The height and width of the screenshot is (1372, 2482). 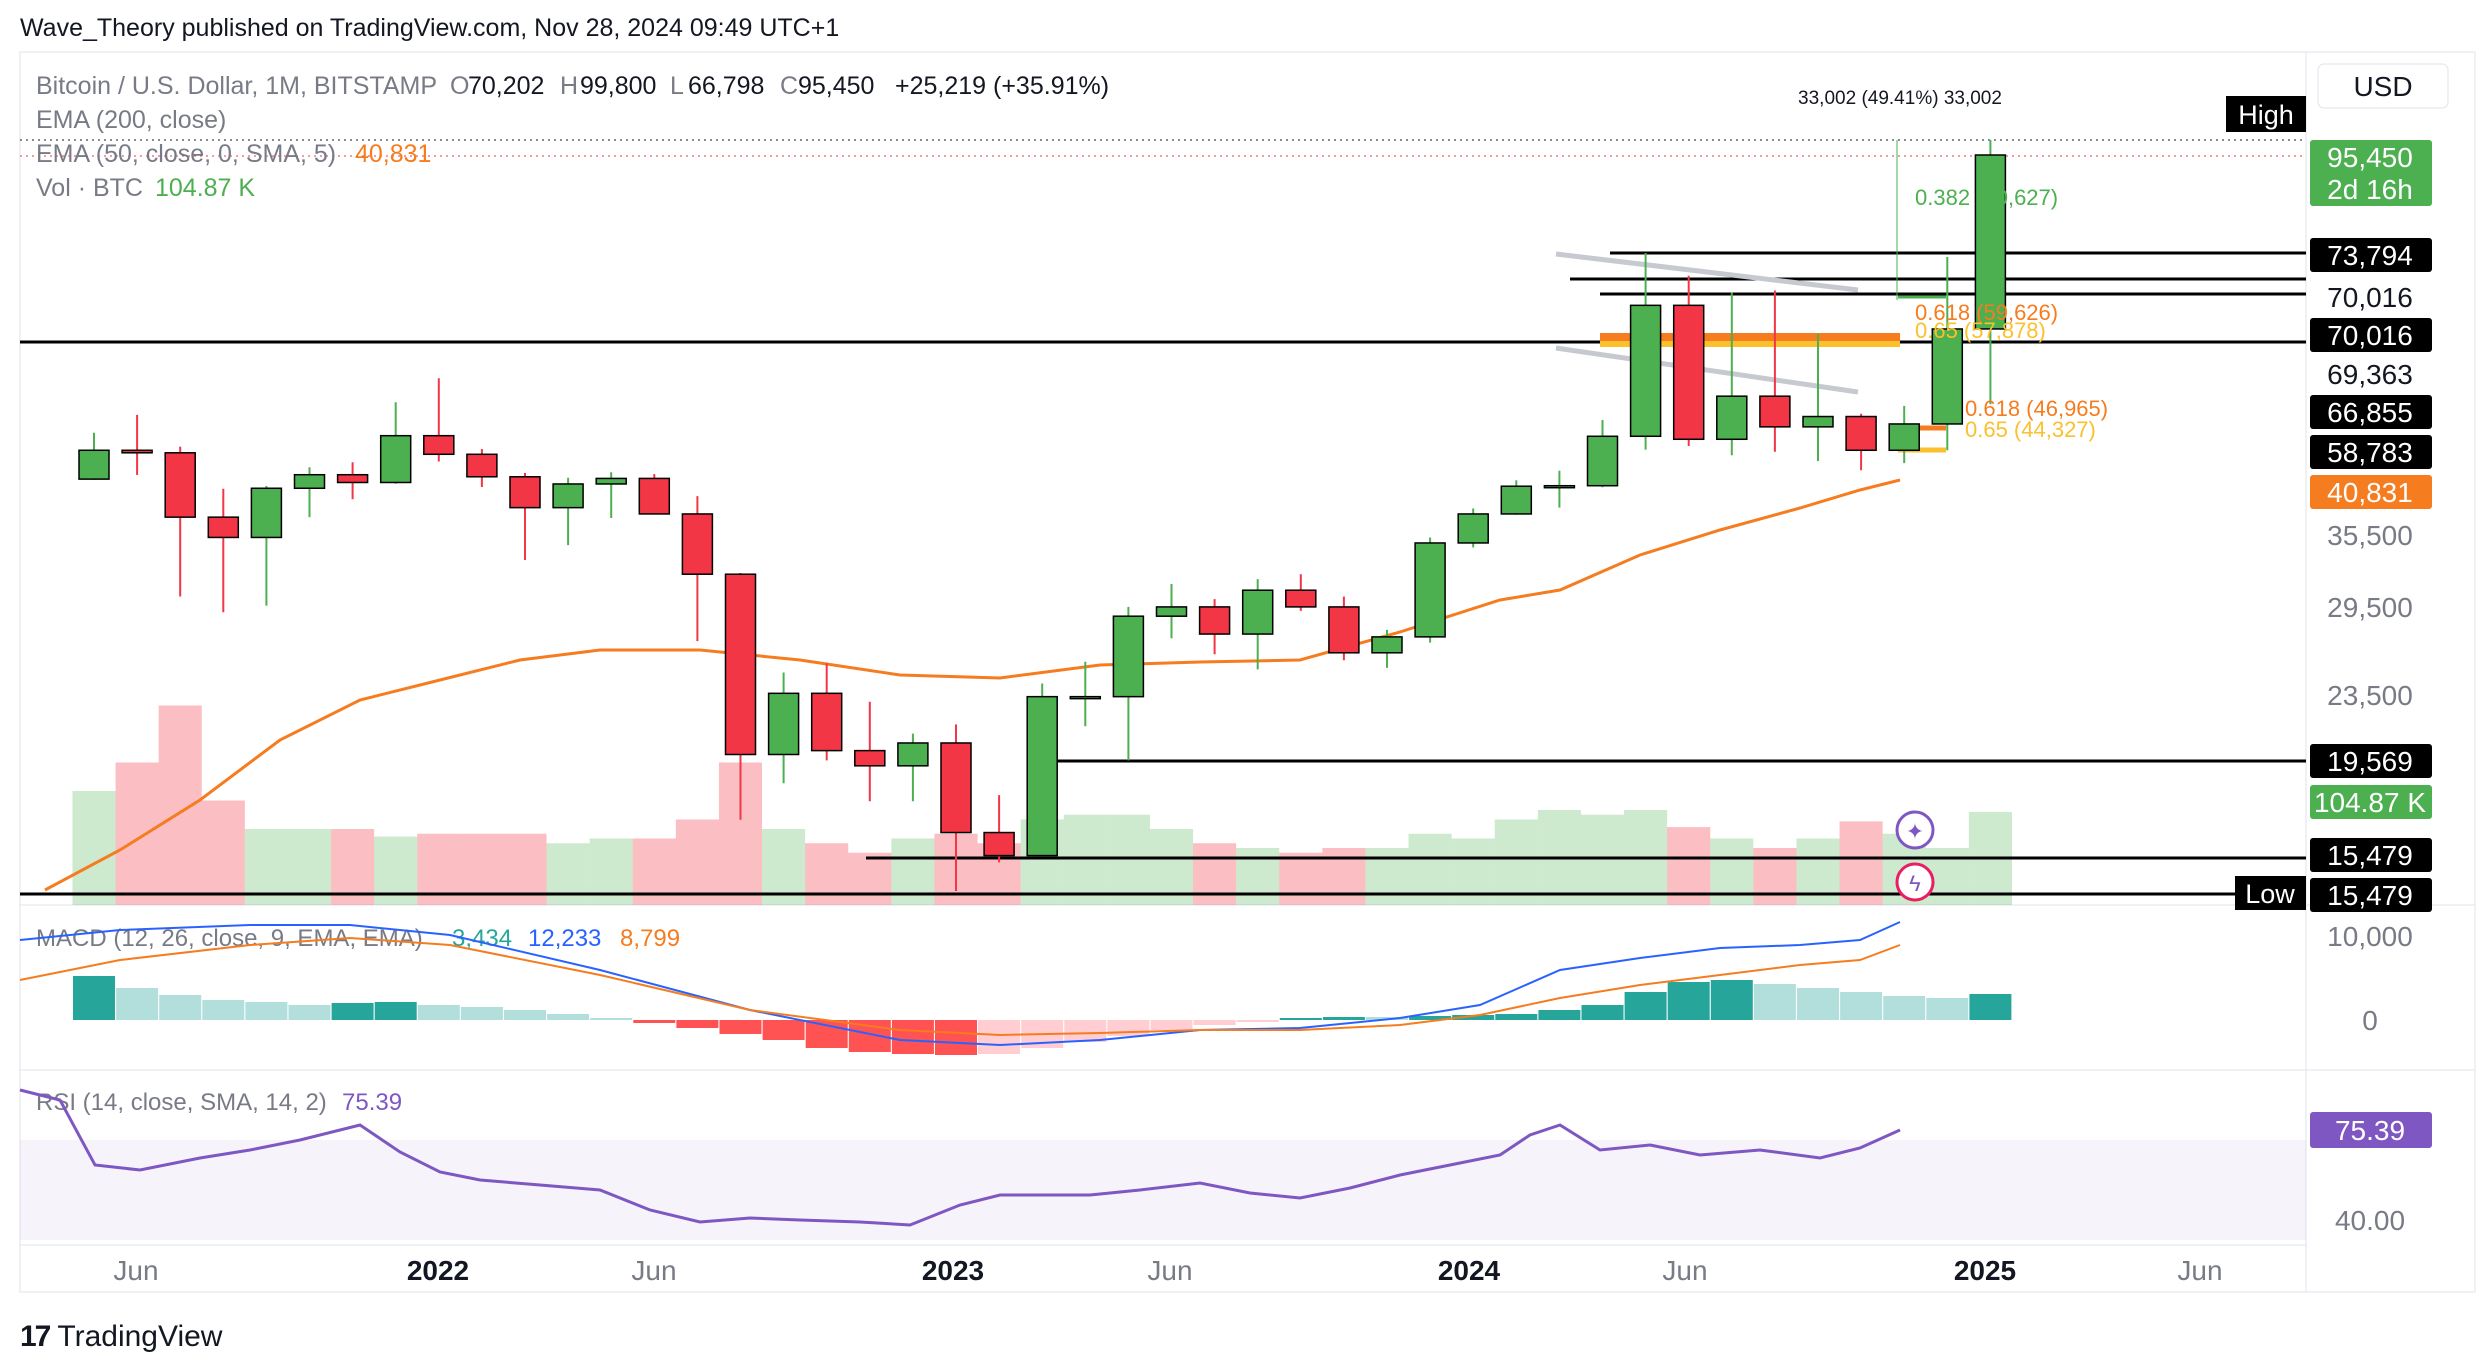 What do you see at coordinates (2383, 86) in the screenshot?
I see `currency-button` at bounding box center [2383, 86].